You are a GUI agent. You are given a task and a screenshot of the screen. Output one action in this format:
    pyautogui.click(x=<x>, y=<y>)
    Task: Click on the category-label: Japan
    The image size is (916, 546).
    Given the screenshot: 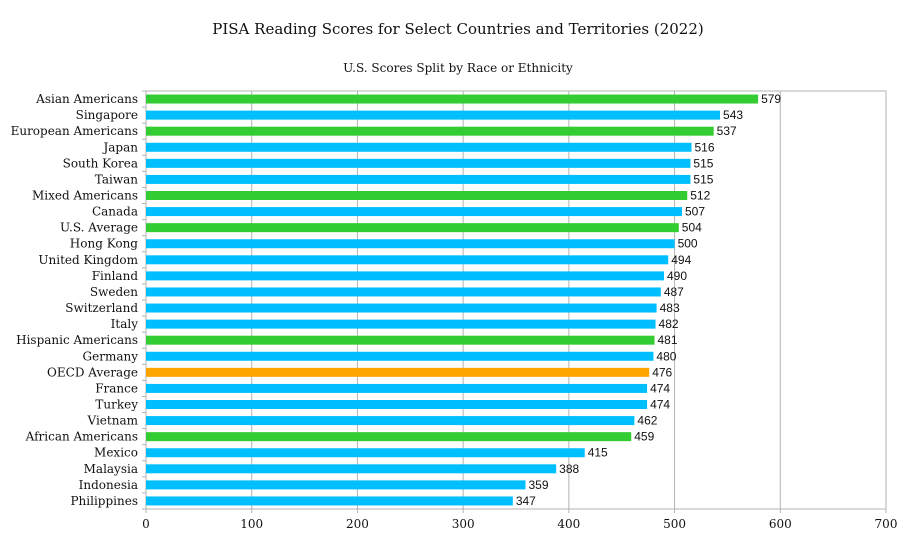 What is the action you would take?
    pyautogui.click(x=119, y=147)
    